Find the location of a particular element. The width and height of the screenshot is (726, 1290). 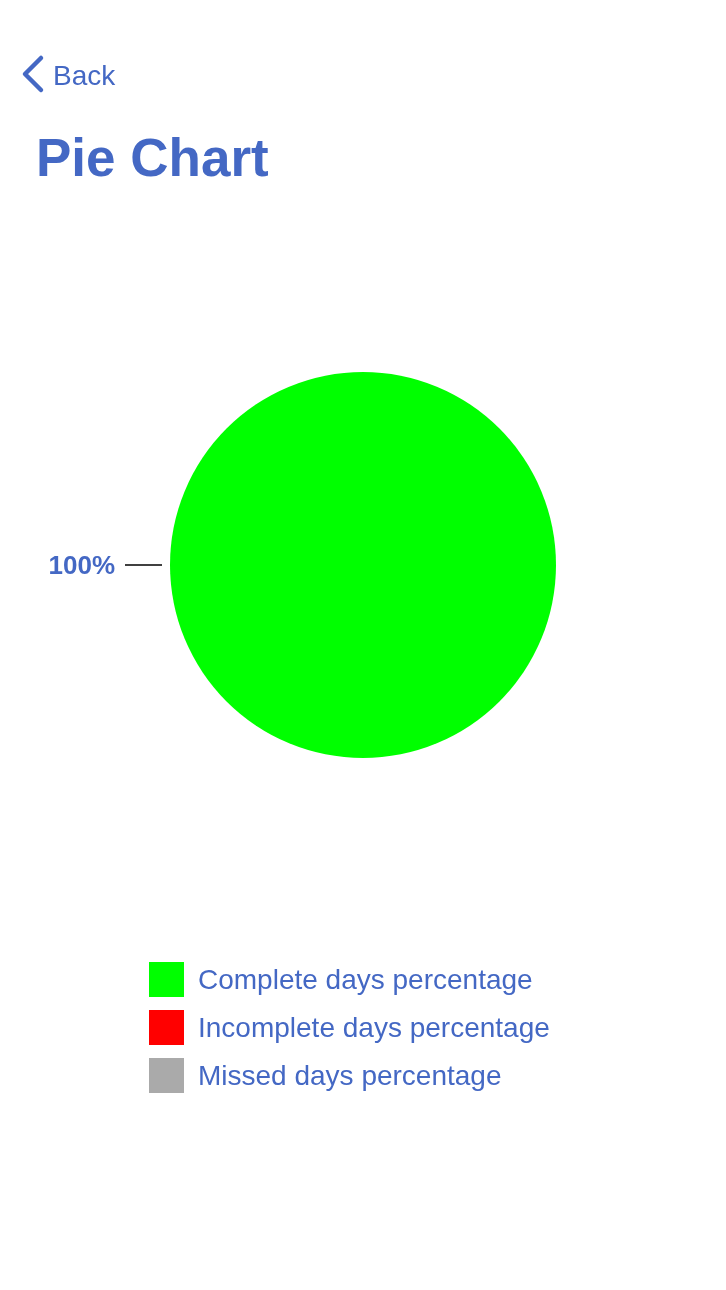

legend-label: Missed days percentage is located at coordinates (350, 1076).